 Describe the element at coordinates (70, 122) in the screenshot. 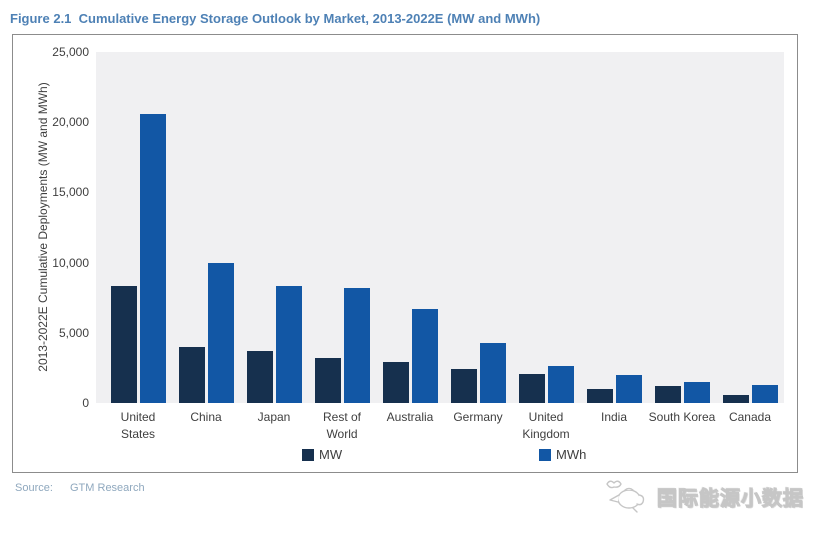

I see `y-tick-label: 20,000` at that location.